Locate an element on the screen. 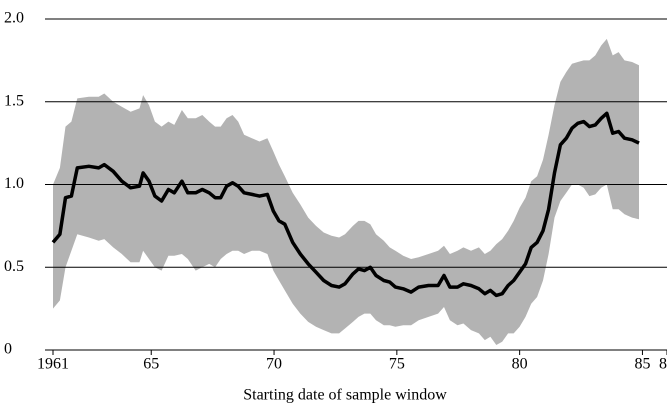 Image resolution: width=667 pixels, height=407 pixels. x-tick-label: 80 is located at coordinates (520, 364).